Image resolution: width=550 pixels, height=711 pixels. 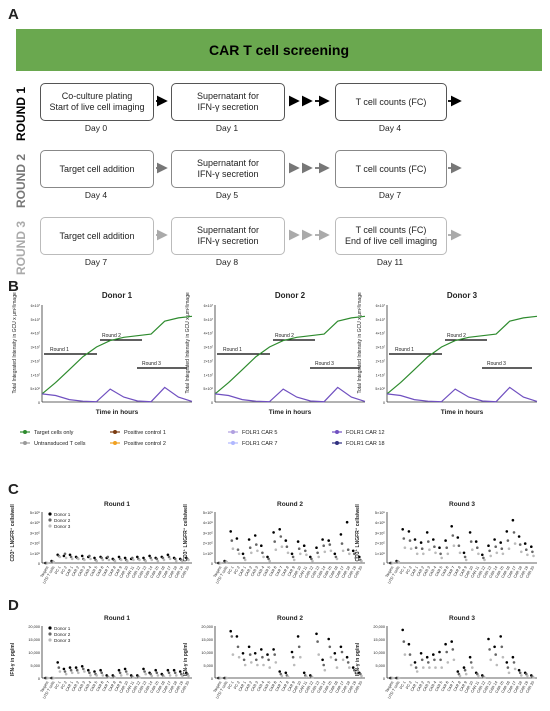 I want to click on step-text-line: End of live cell imaging, so click(x=391, y=241).